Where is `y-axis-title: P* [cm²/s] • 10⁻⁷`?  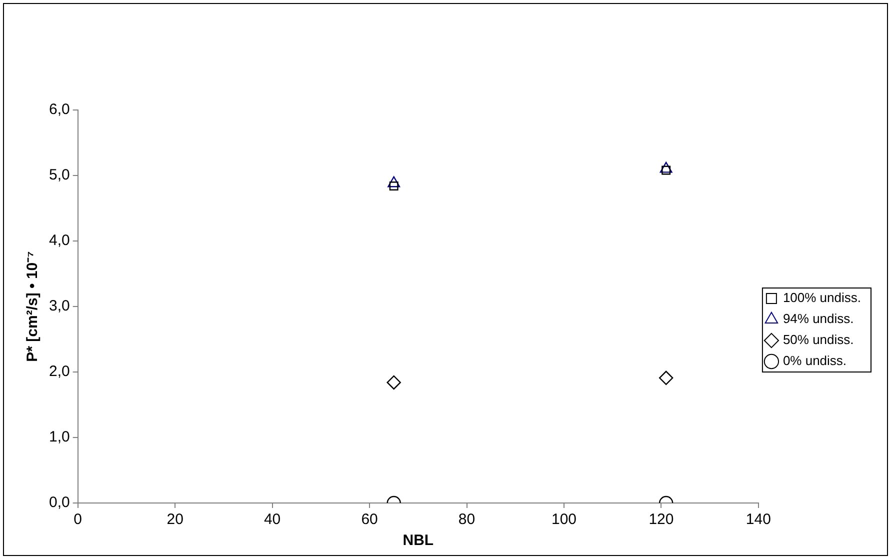 y-axis-title: P* [cm²/s] • 10⁻⁷ is located at coordinates (33, 306).